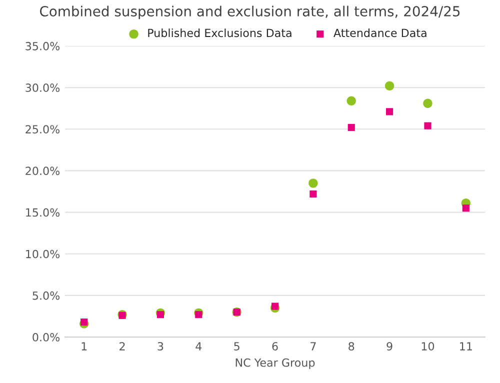 This screenshot has width=500, height=383. Describe the element at coordinates (122, 346) in the screenshot. I see `x-tick-label: 2` at that location.